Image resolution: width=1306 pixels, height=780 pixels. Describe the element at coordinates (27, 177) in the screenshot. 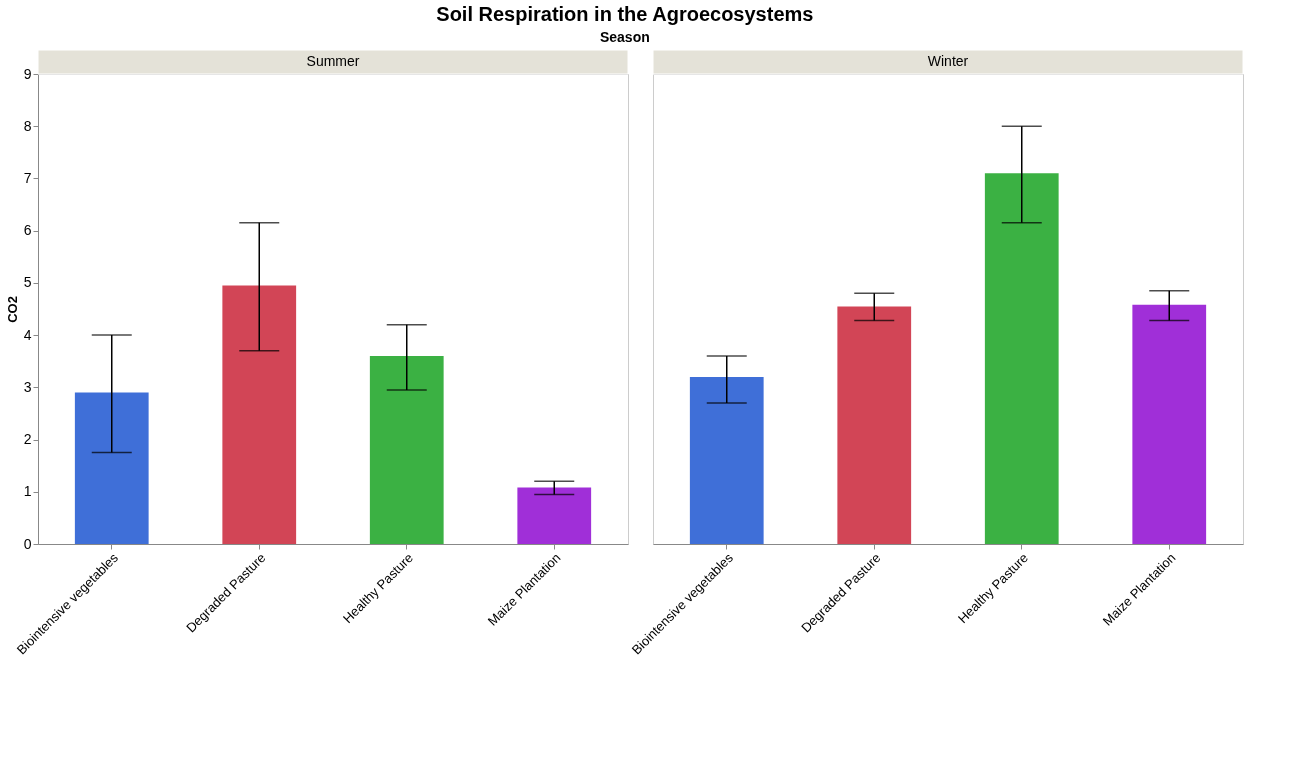

I see `y-tick-label: 7` at that location.